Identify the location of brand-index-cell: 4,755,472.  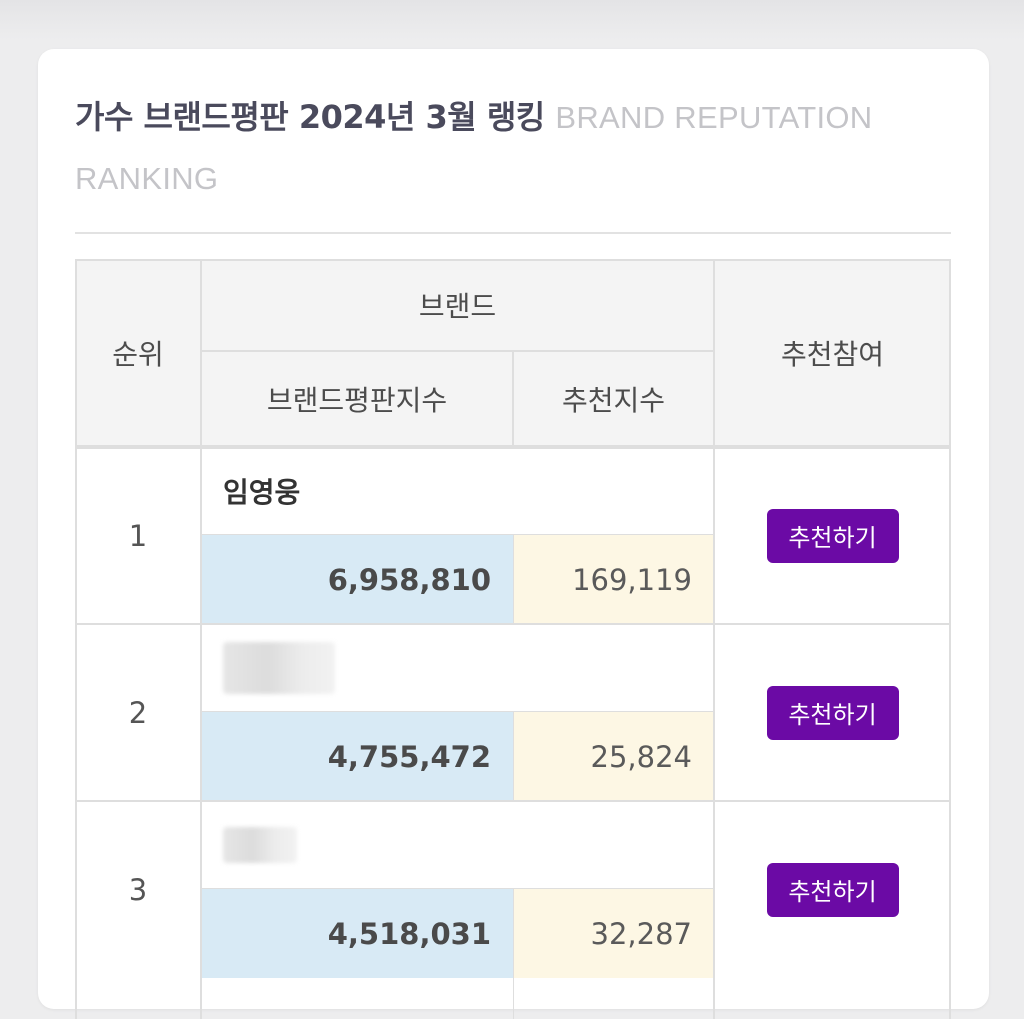
(357, 756).